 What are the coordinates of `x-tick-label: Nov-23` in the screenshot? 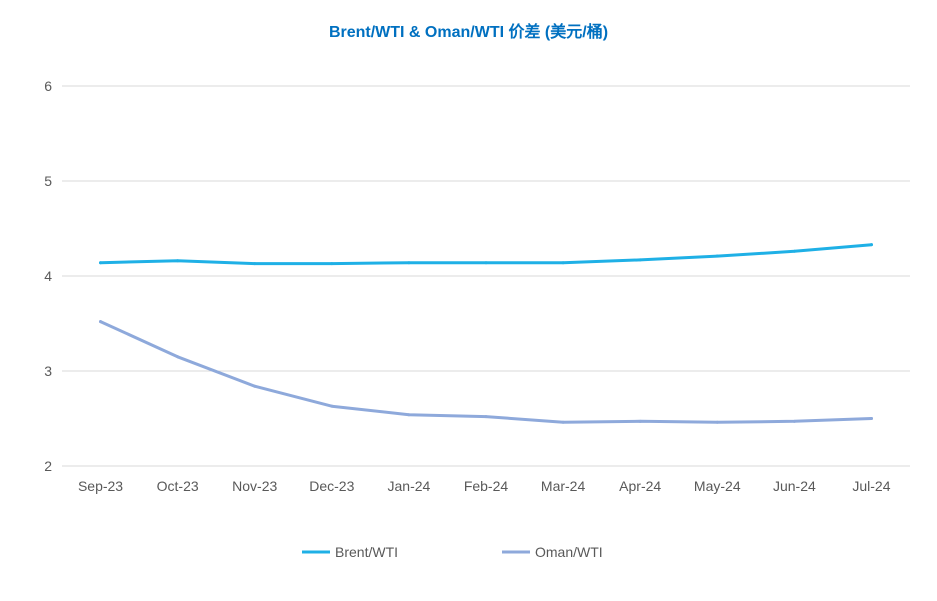 It's located at (254, 486).